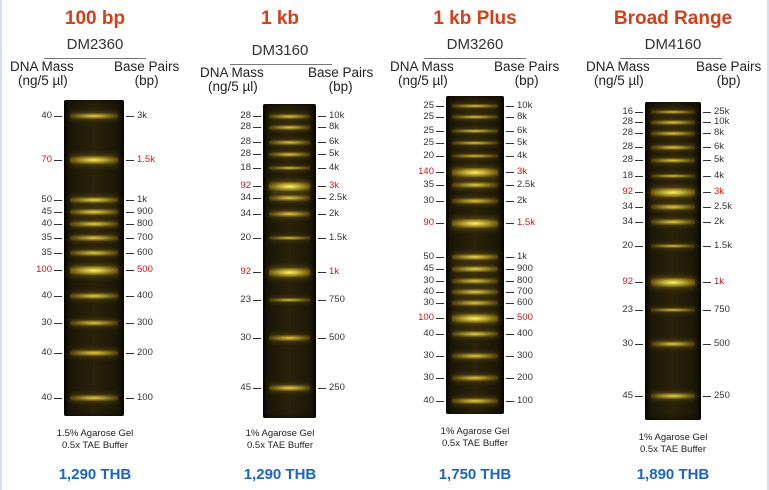 Image resolution: width=769 pixels, height=490 pixels. I want to click on base-pair-value: 10k, so click(525, 105).